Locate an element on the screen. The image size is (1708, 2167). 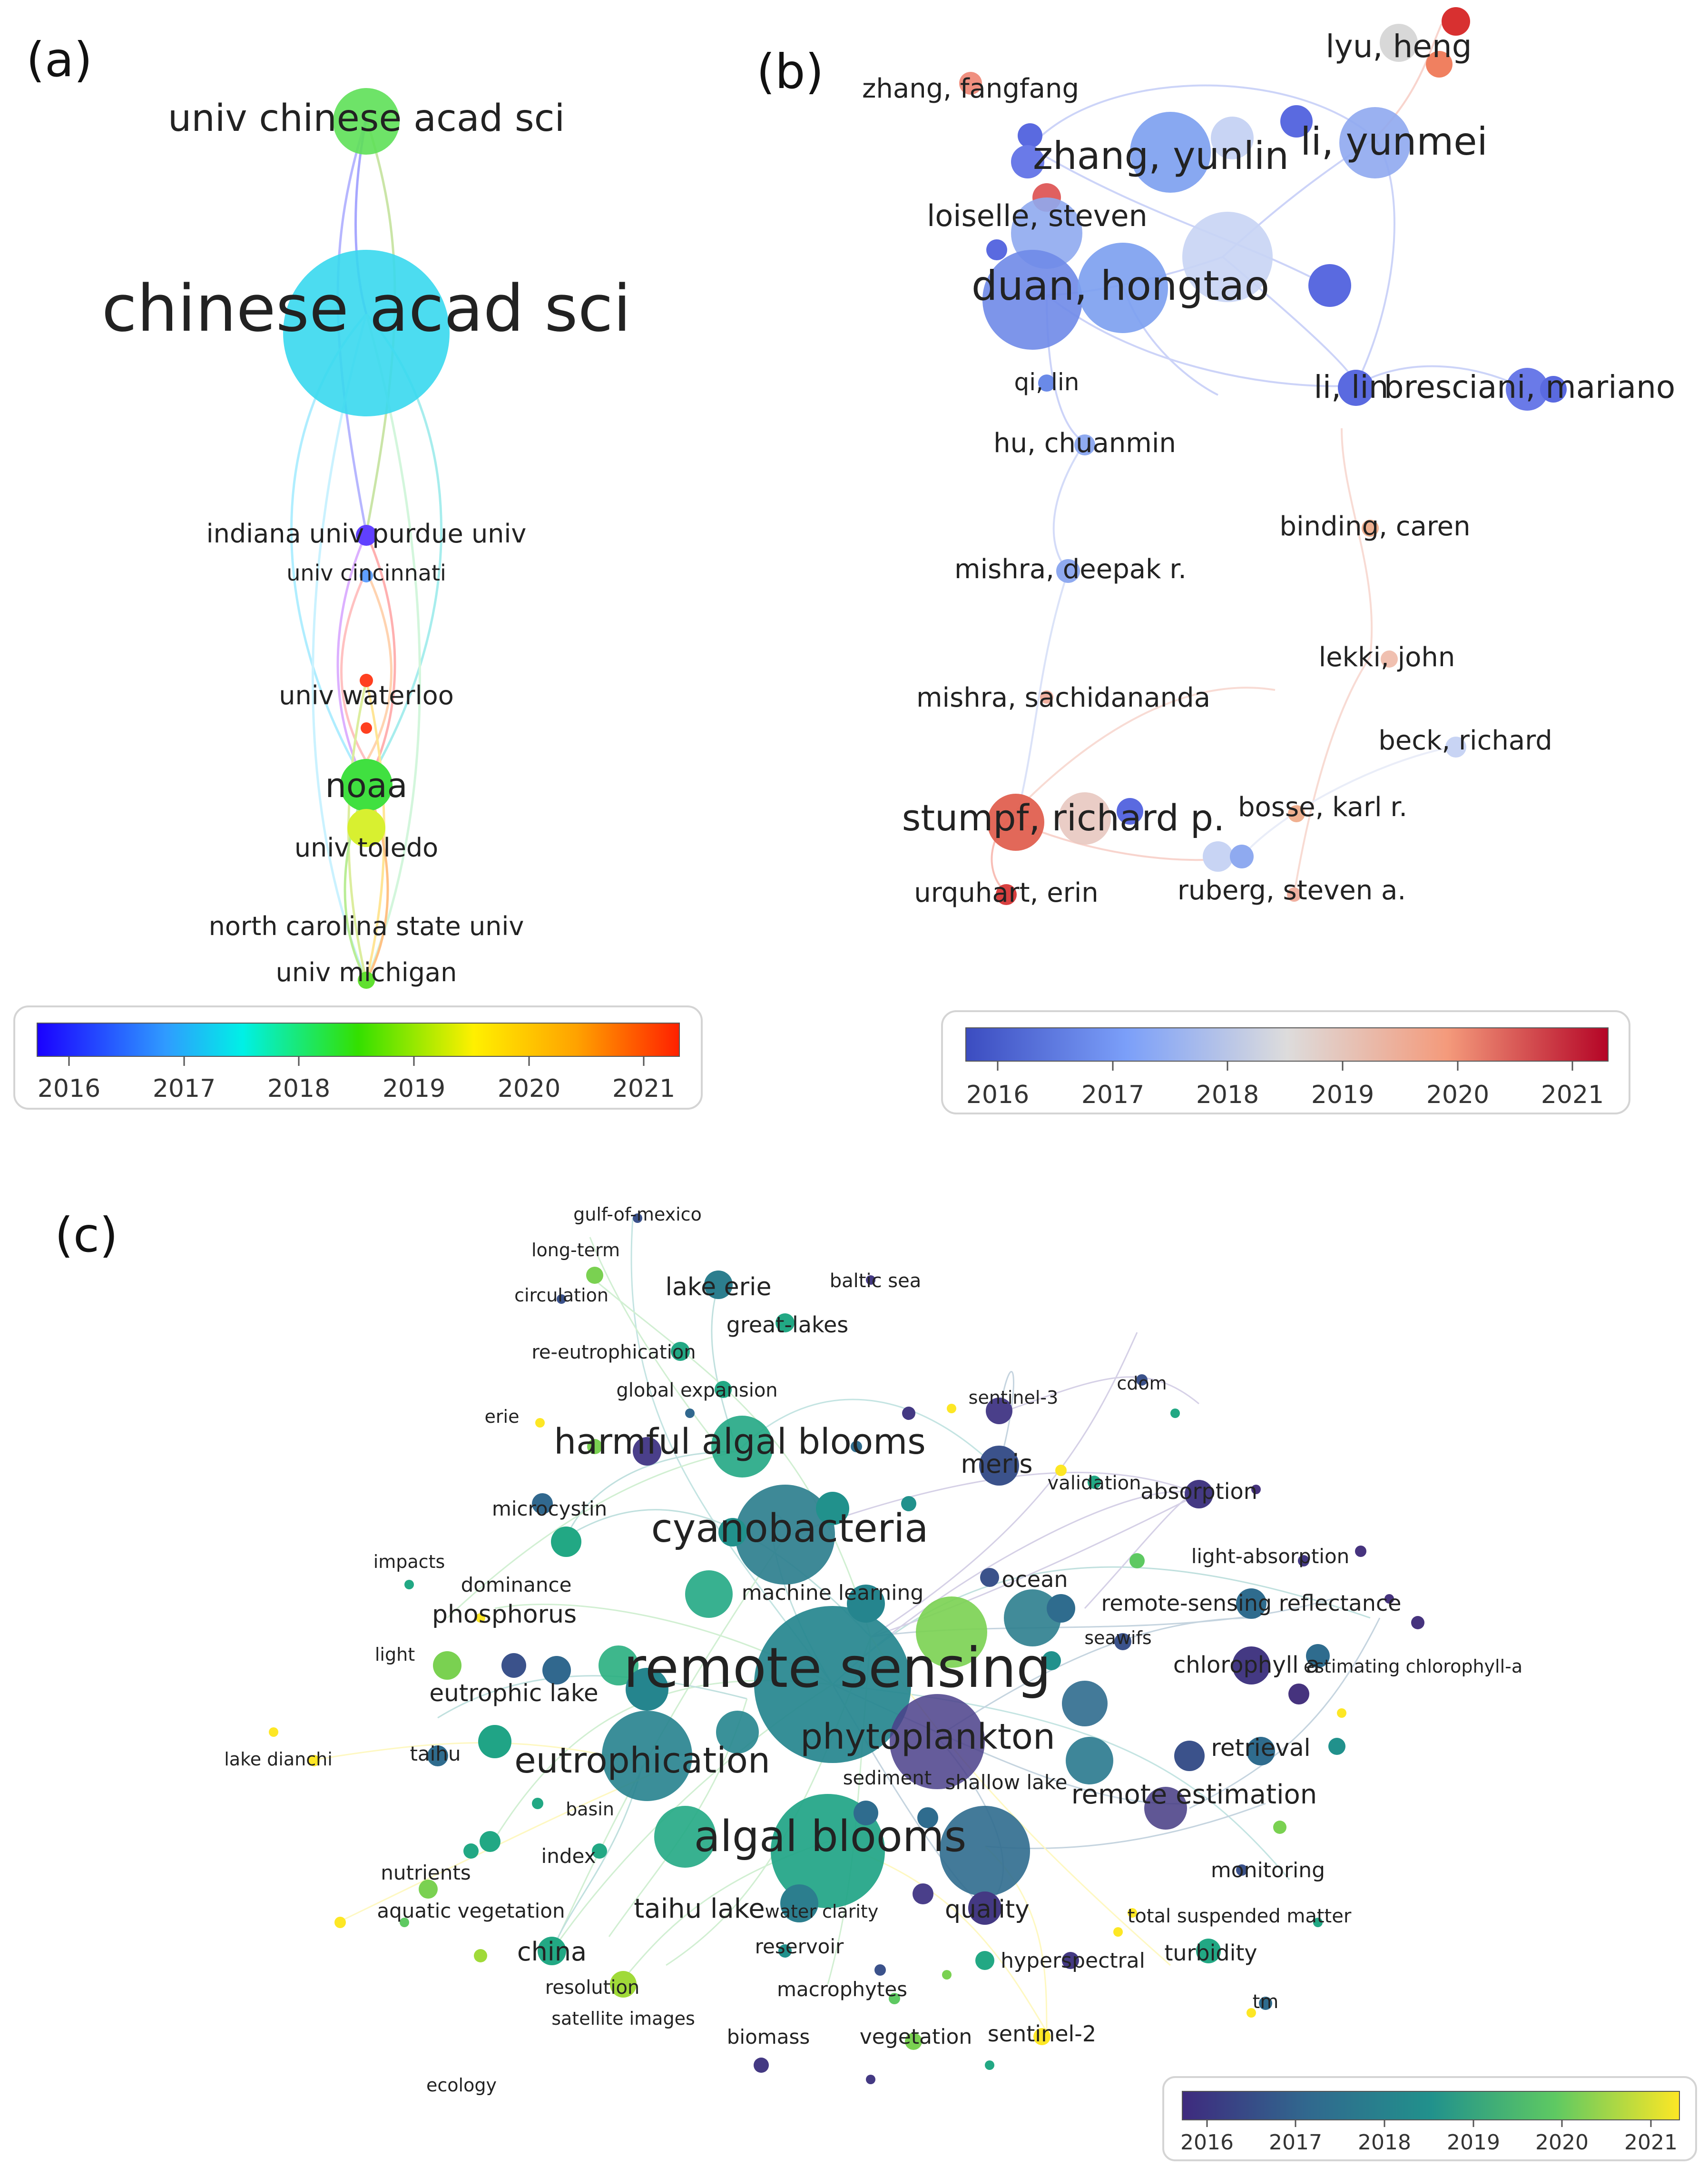
node-urquhart is located at coordinates (1006, 894).